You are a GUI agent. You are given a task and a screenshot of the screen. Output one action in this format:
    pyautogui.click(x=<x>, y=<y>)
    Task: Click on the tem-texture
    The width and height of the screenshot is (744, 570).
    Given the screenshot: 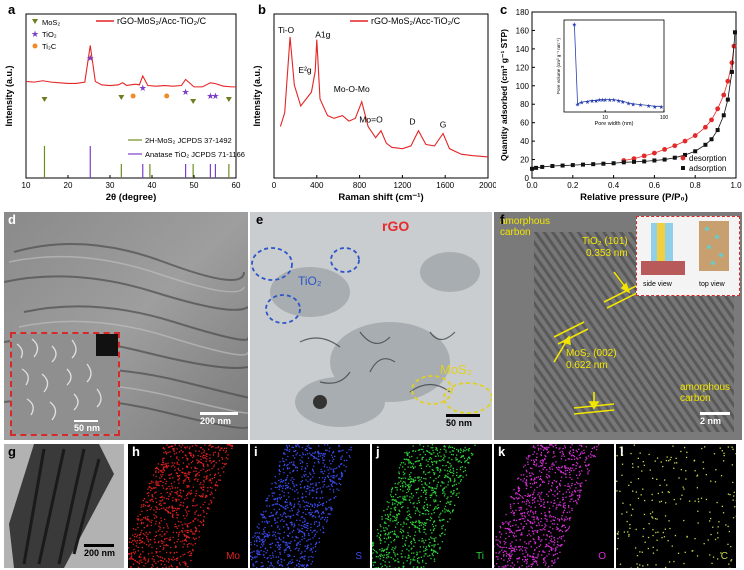 What is the action you would take?
    pyautogui.click(x=371, y=326)
    